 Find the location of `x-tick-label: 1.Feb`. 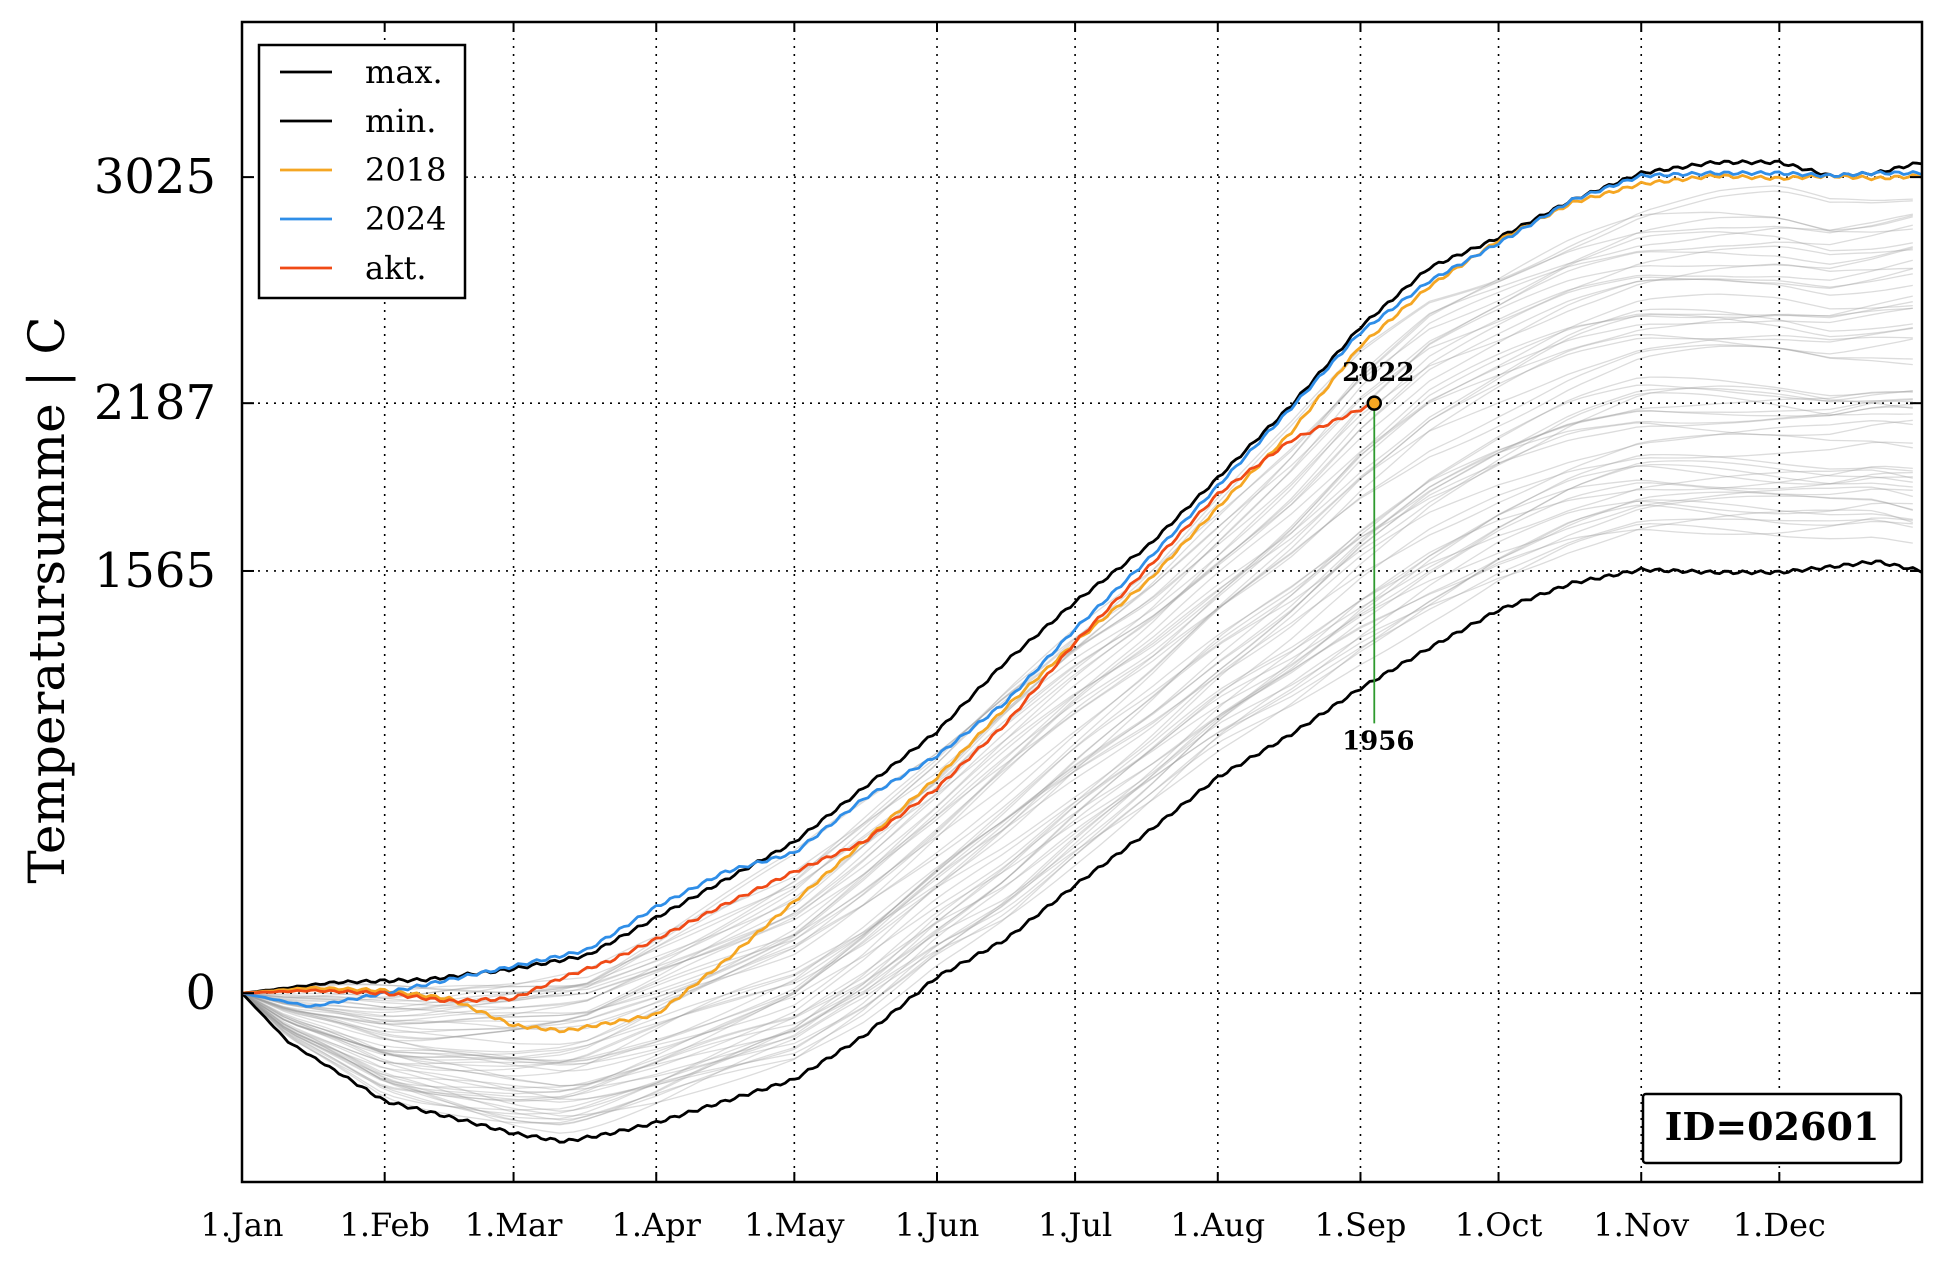

x-tick-label: 1.Feb is located at coordinates (384, 1225).